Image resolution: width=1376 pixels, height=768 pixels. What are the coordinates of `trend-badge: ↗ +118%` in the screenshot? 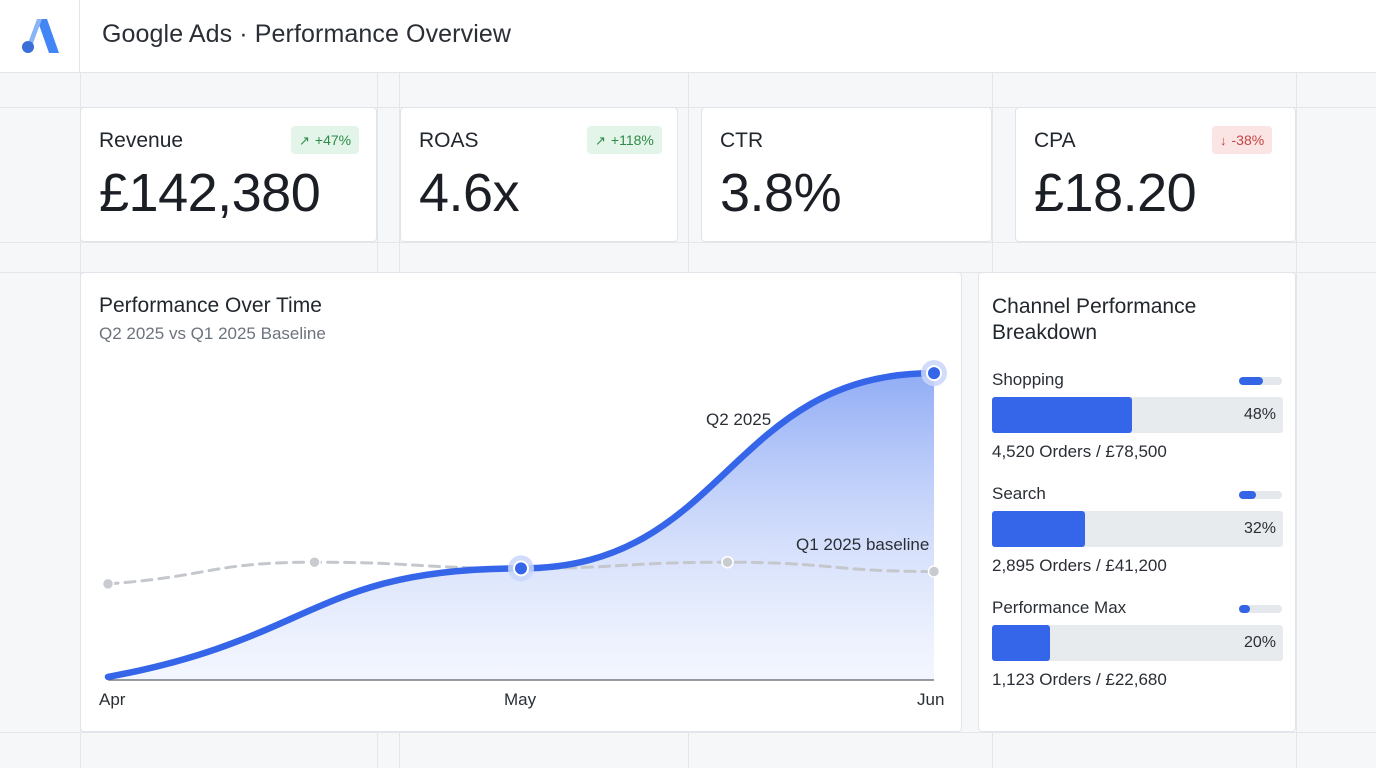 It's located at (624, 140).